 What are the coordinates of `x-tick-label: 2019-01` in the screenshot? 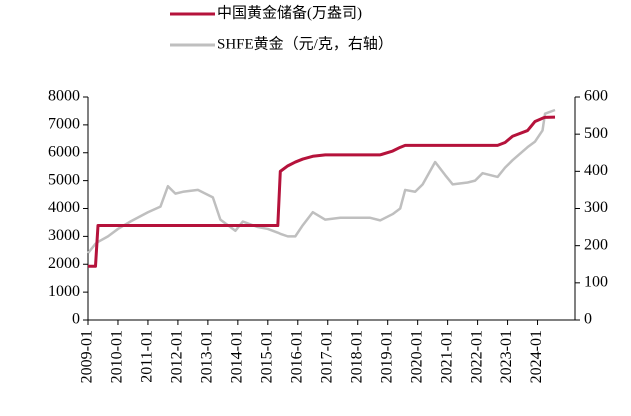 It's located at (386, 356).